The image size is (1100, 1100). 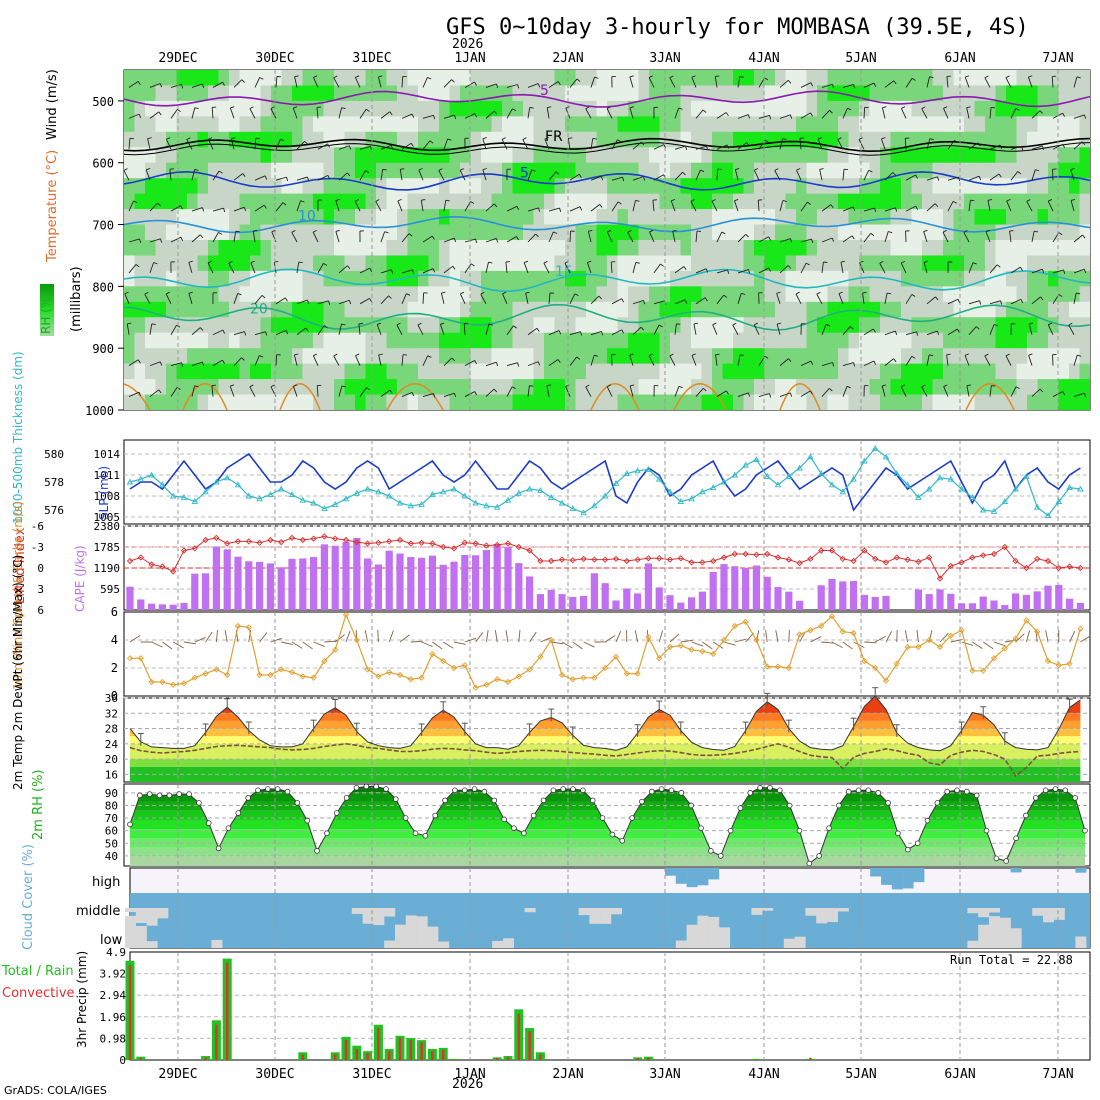 What do you see at coordinates (508, 1058) in the screenshot?
I see `precip-convective-bar` at bounding box center [508, 1058].